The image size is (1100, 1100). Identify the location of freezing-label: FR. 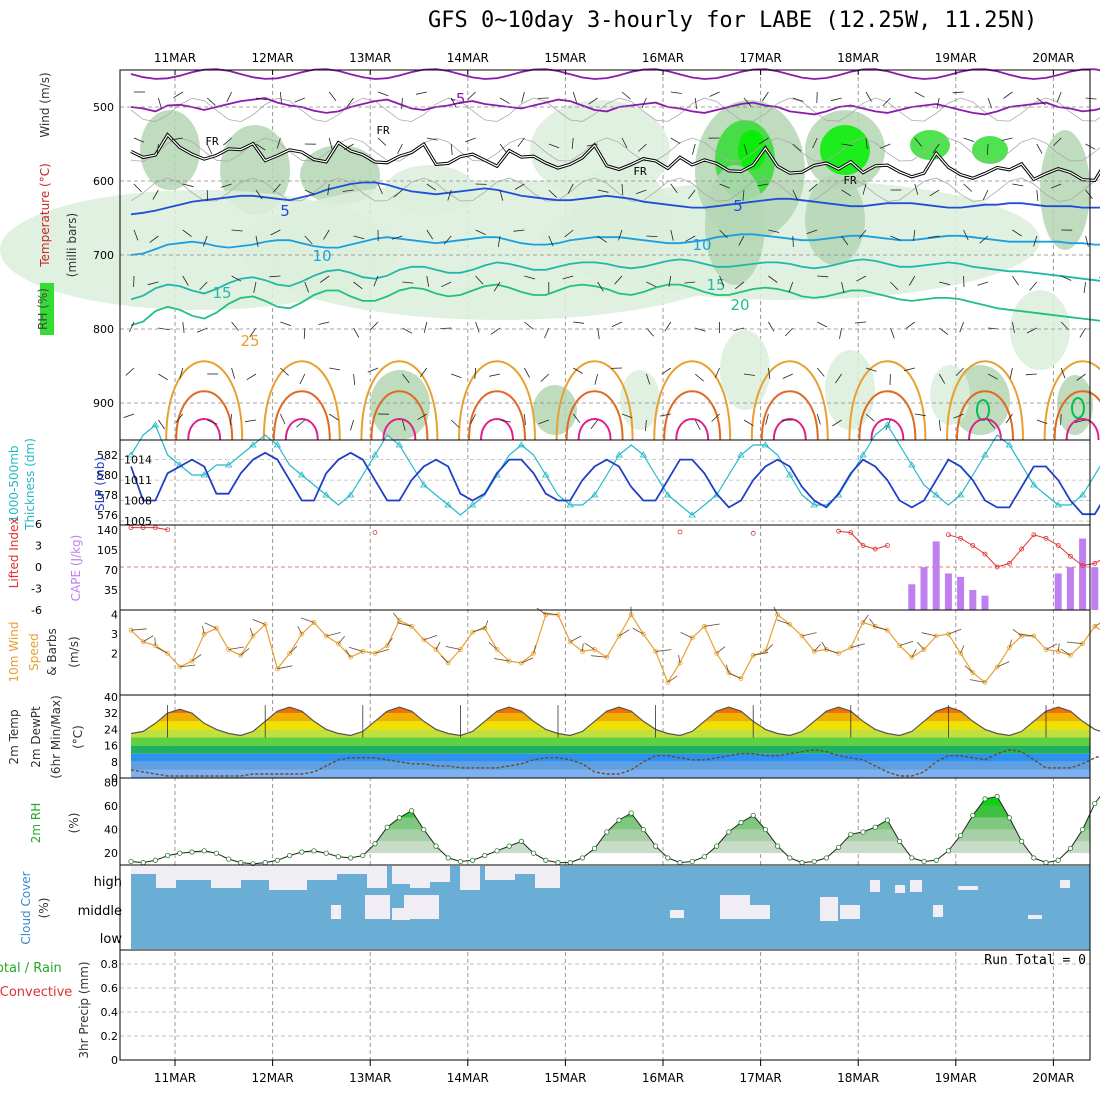
(850, 180).